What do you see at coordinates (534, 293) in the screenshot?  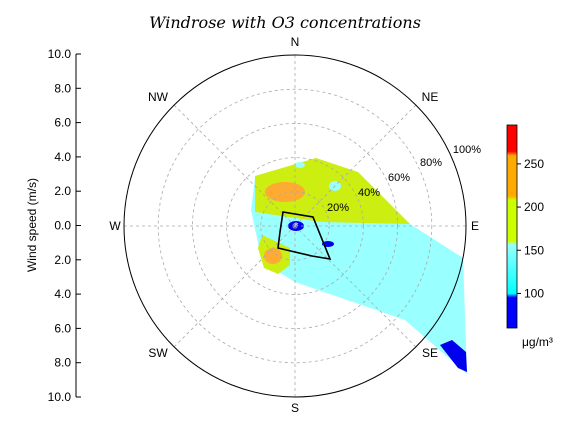 I see `colorbar-tick-label: 100` at bounding box center [534, 293].